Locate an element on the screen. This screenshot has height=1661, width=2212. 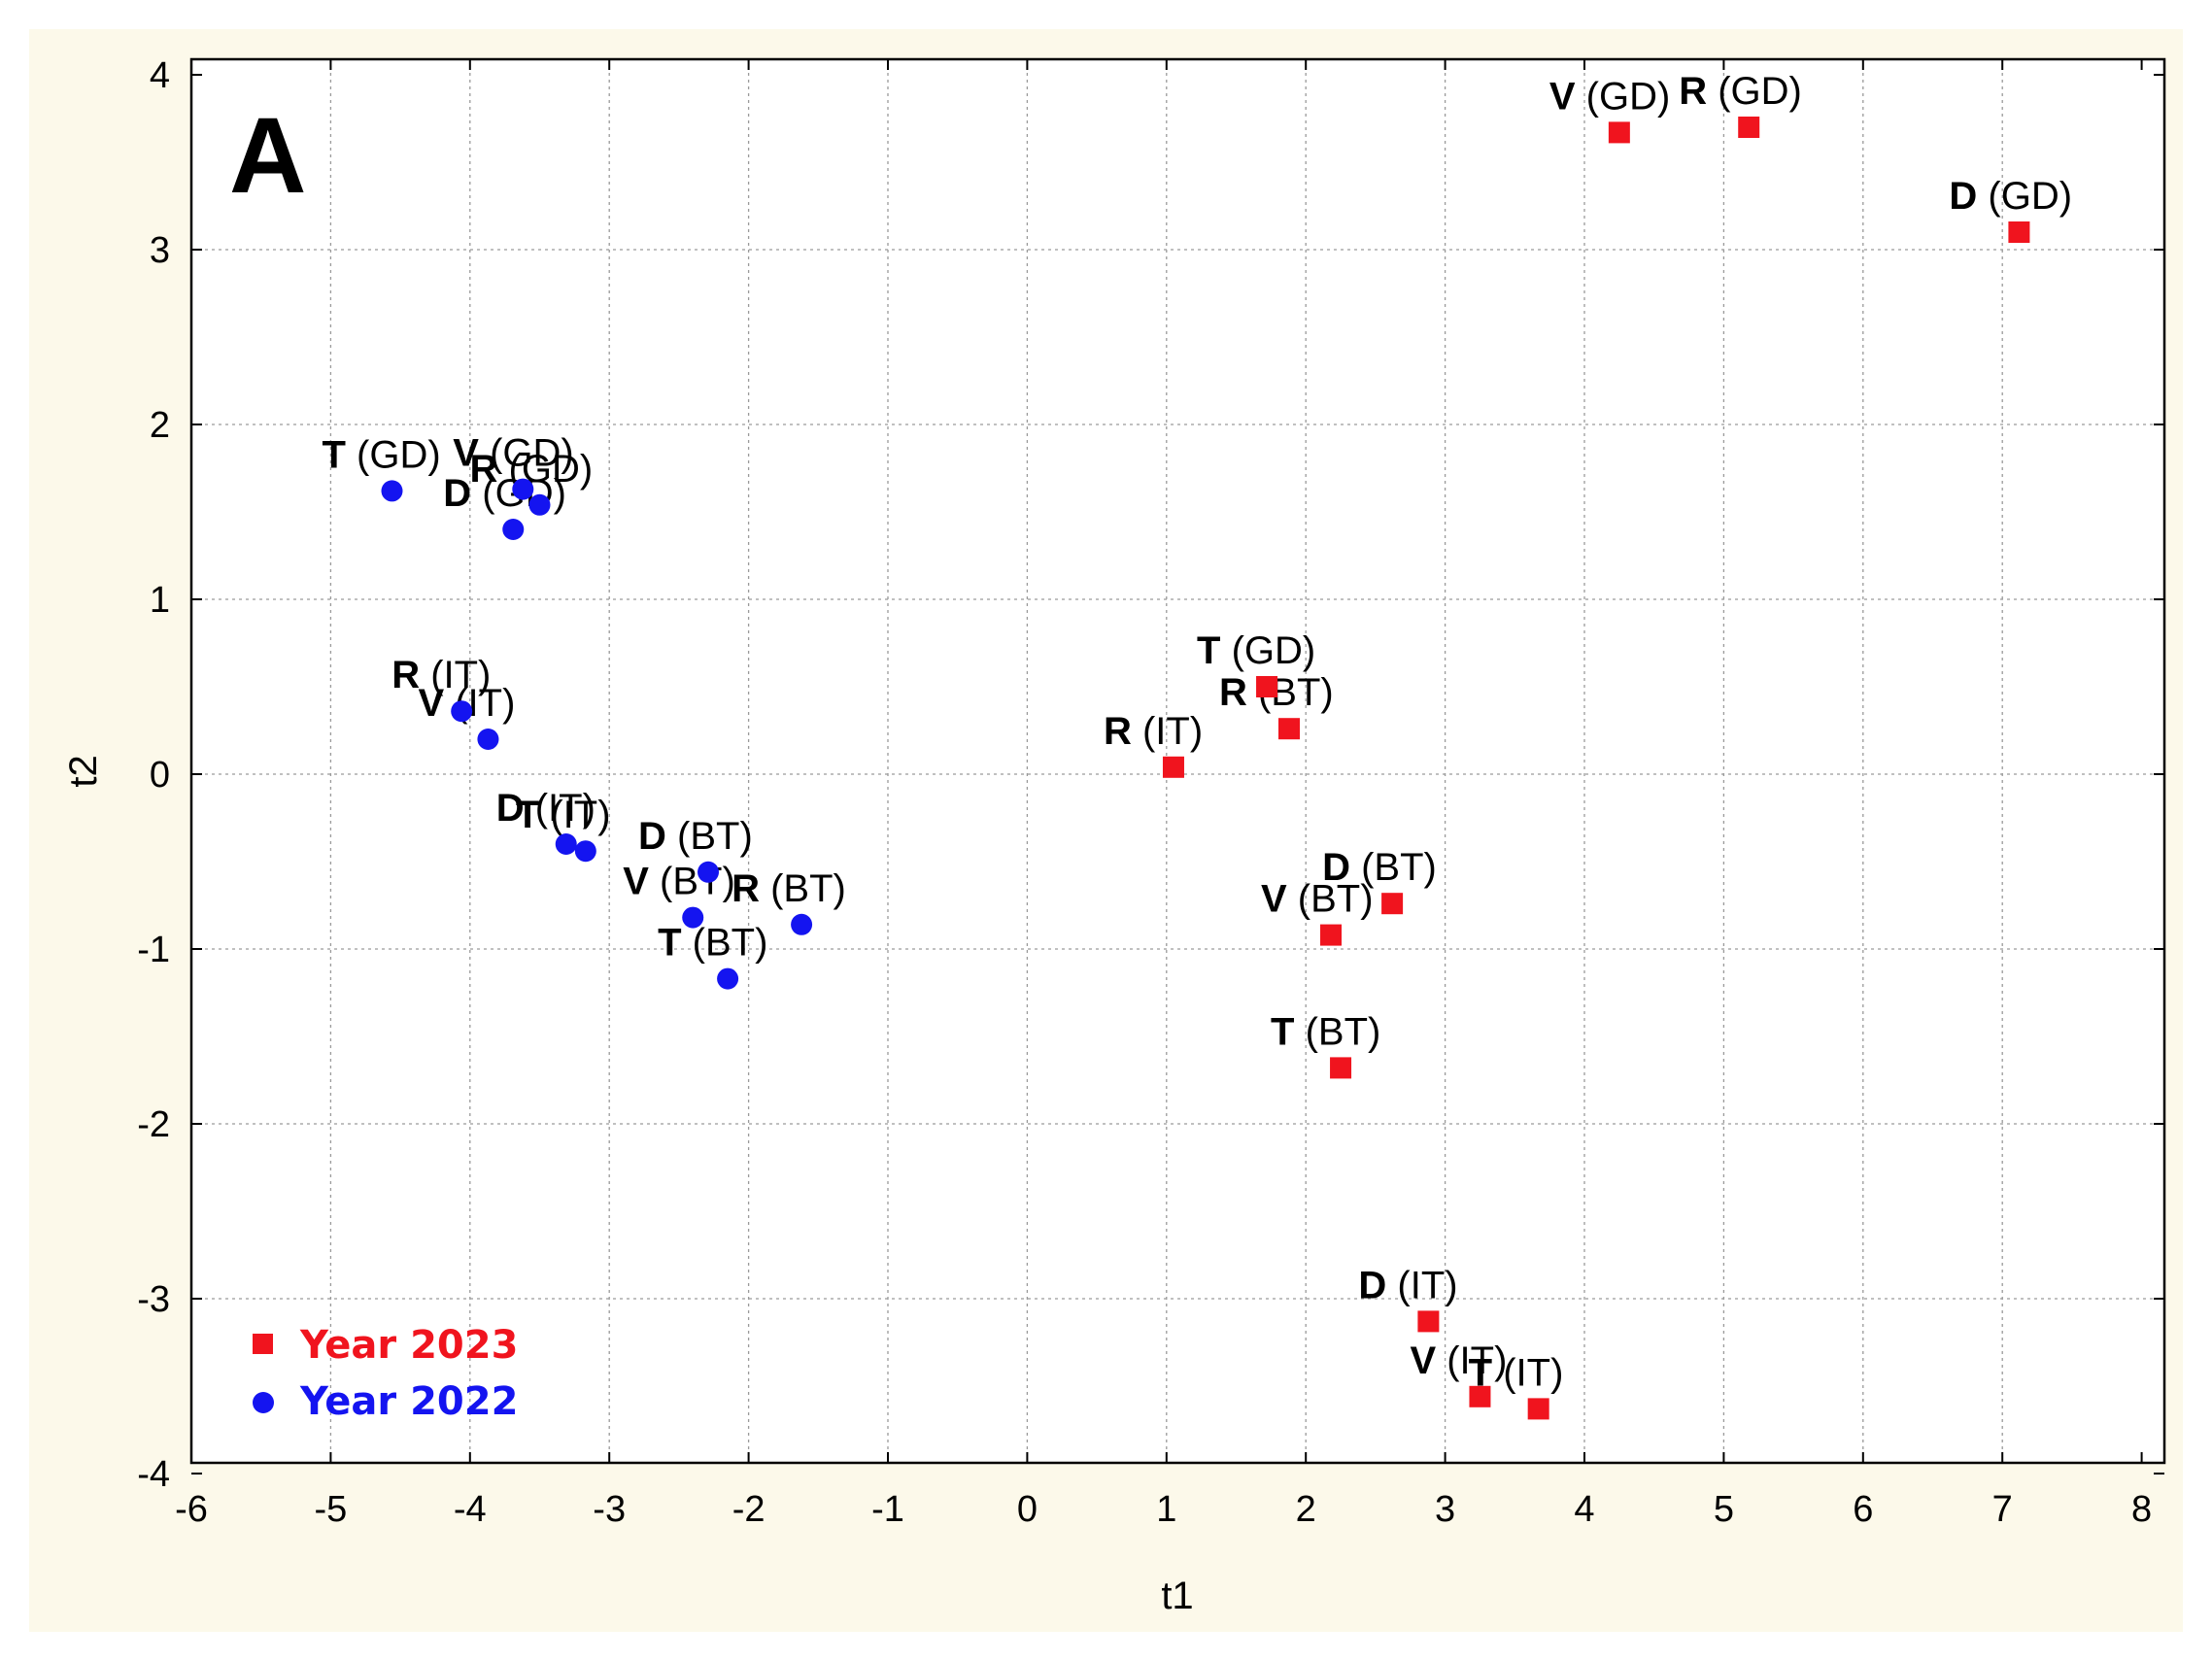
y-tick-label: 4 is located at coordinates (160, 75).